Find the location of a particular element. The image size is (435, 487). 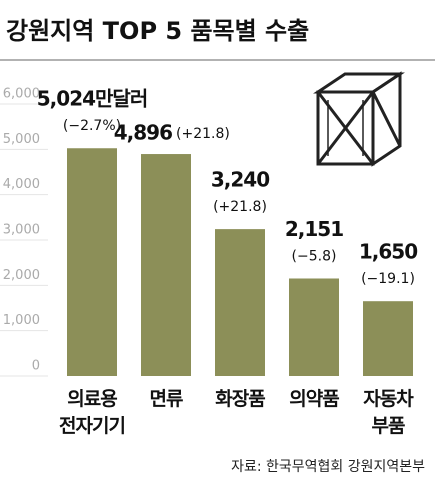

y-tick-label: 6,000 is located at coordinates (21, 94).